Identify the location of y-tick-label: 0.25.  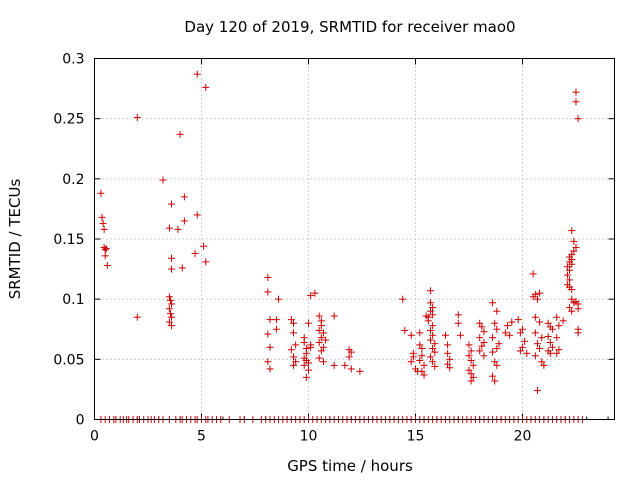
(68, 120).